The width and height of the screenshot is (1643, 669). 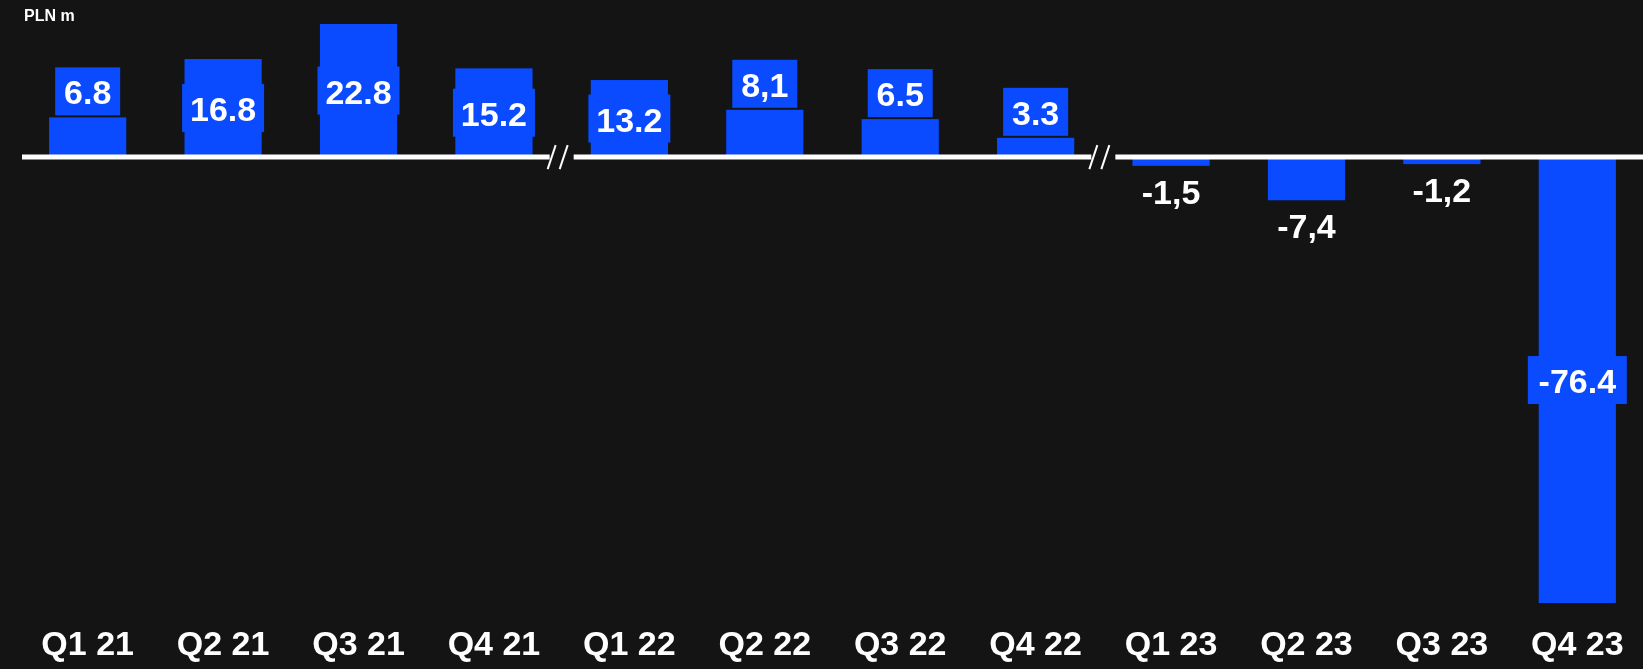 I want to click on data-label: -76.4, so click(x=1577, y=381).